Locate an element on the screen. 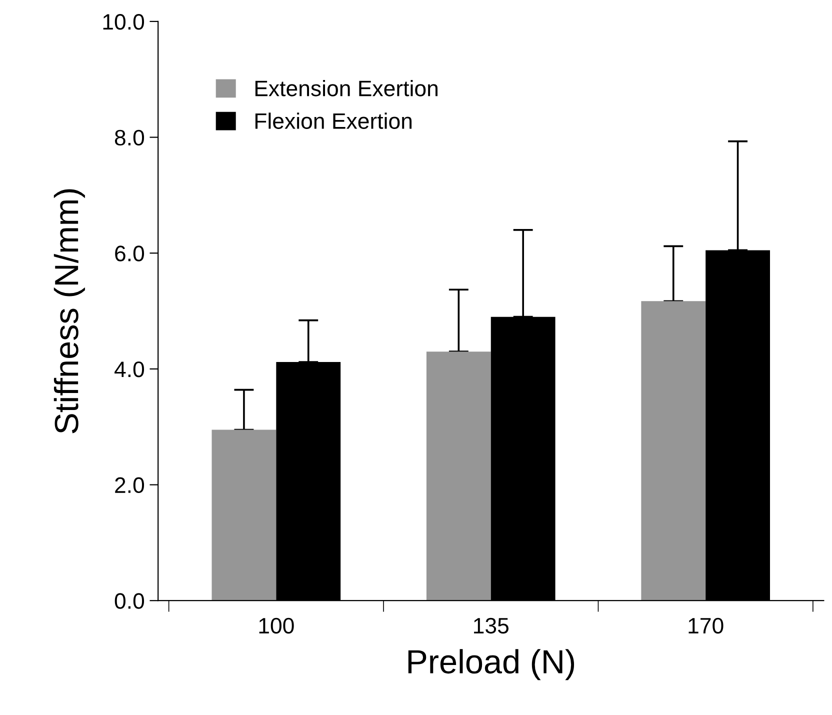 This screenshot has height=715, width=832. y-tick-label: 4.0 is located at coordinates (129, 369).